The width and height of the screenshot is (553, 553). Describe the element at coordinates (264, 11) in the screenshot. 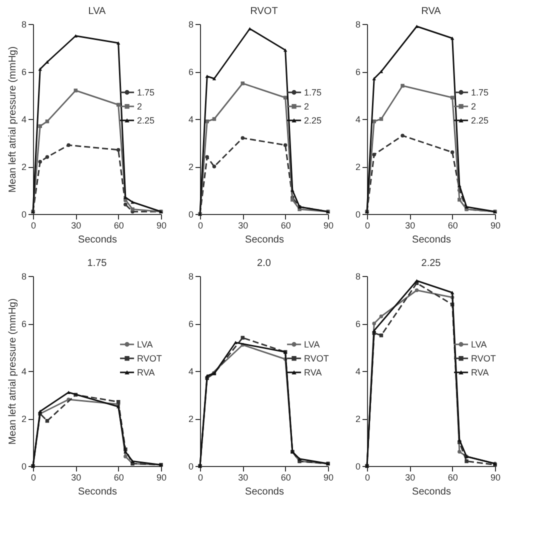

I see `chart-title: RVOT` at that location.